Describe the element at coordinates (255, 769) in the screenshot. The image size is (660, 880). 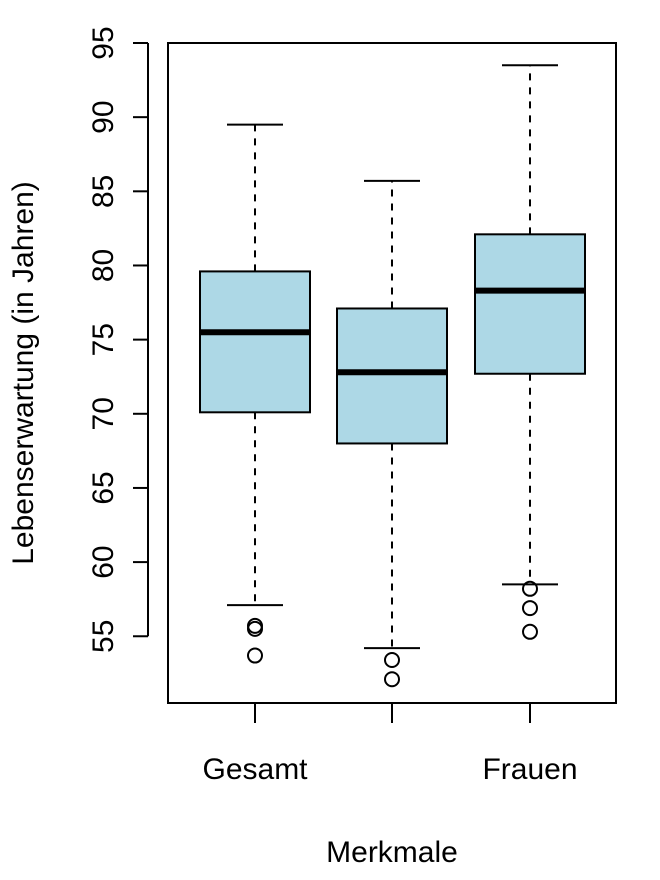
I see `x-tick-label: Gesamt` at that location.